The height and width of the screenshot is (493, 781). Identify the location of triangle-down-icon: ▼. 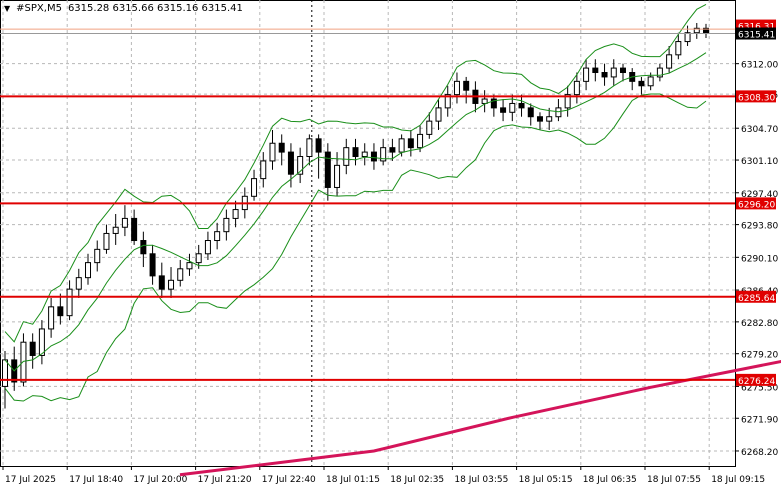
(7, 8).